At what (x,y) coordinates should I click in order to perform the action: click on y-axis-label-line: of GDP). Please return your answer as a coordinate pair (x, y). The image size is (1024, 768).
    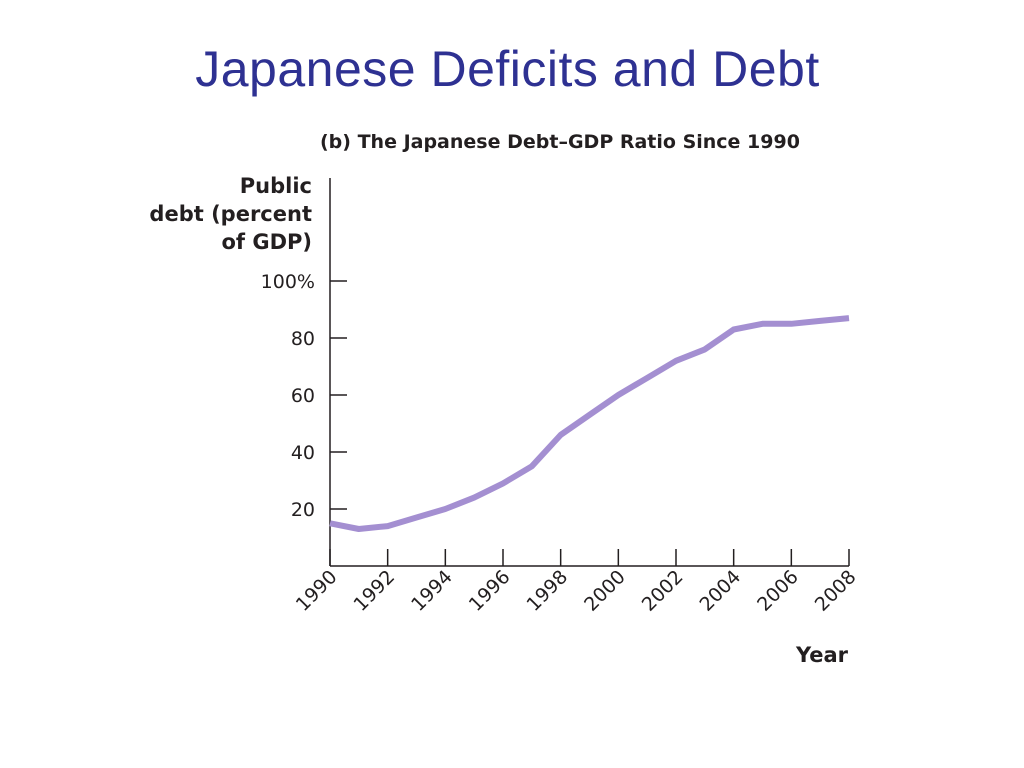
    Looking at the image, I should click on (266, 242).